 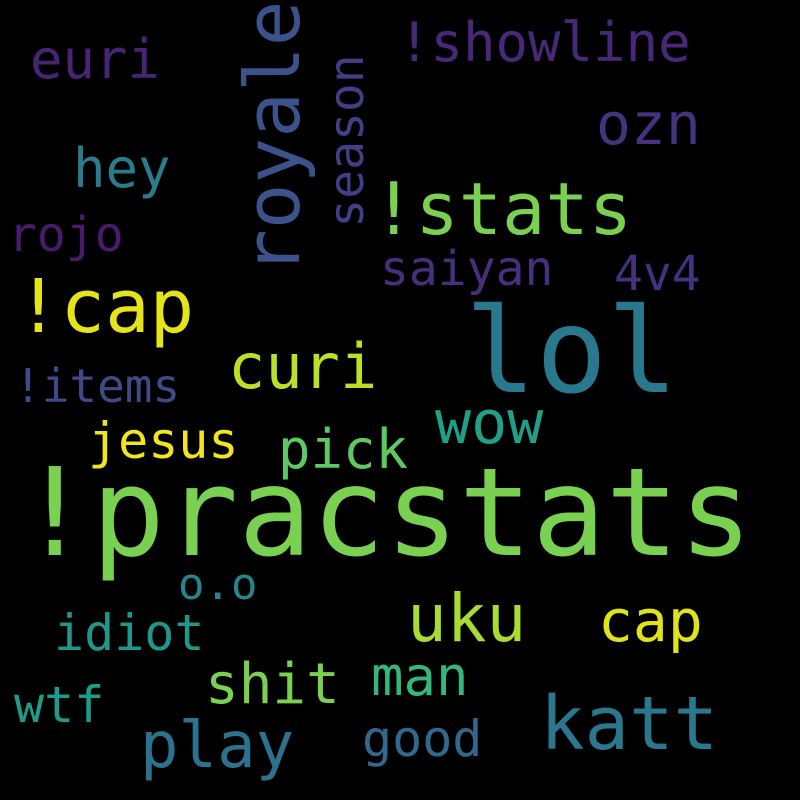 I want to click on word-season: season, so click(x=347, y=141).